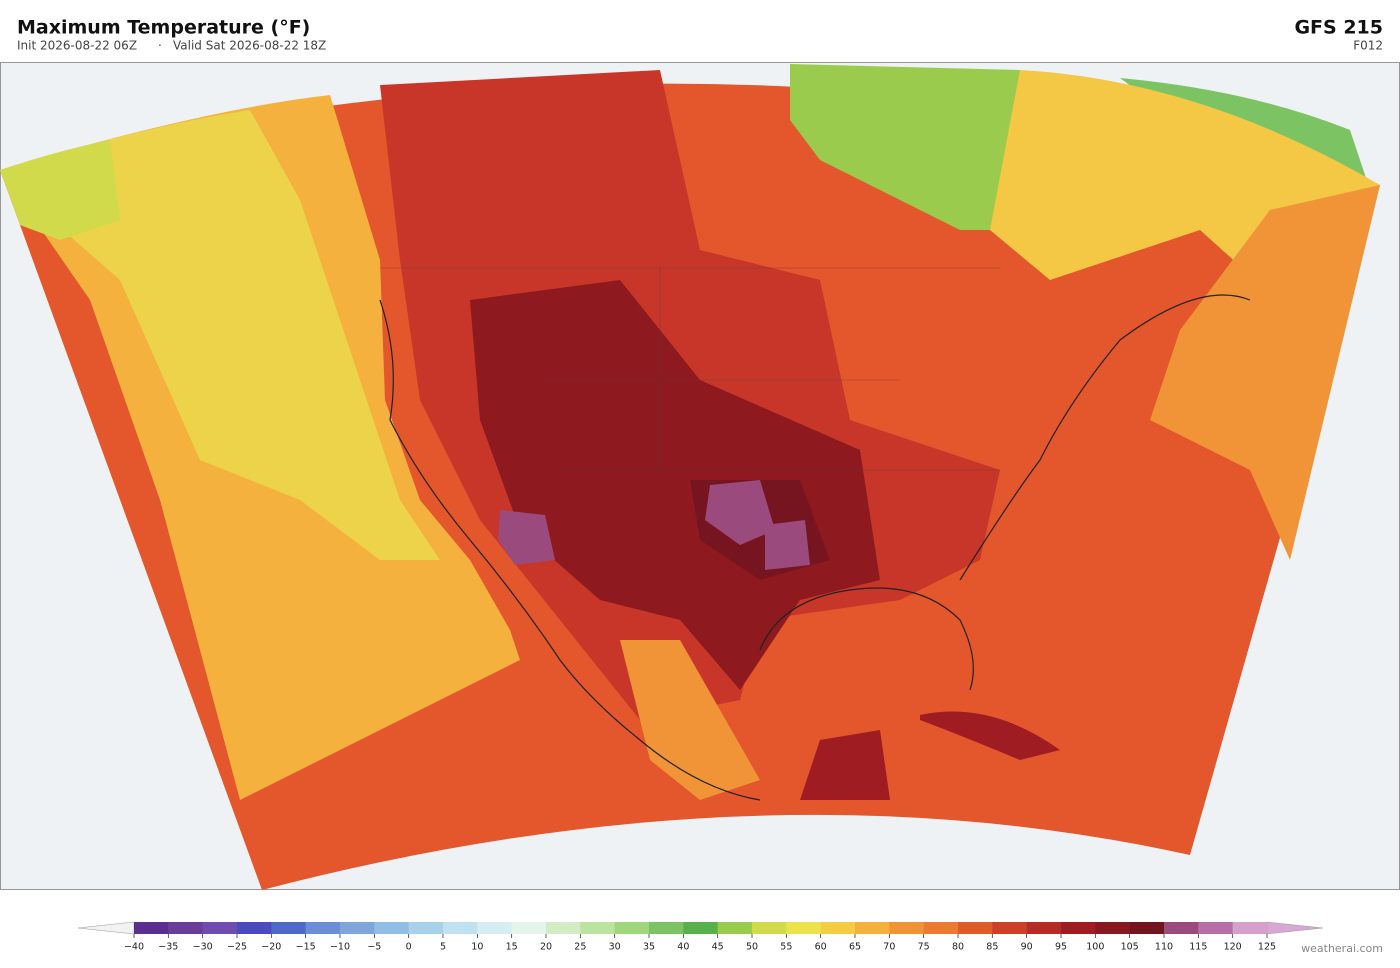 The image size is (1400, 968). What do you see at coordinates (905, 147) in the screenshot?
I see `cool-north` at bounding box center [905, 147].